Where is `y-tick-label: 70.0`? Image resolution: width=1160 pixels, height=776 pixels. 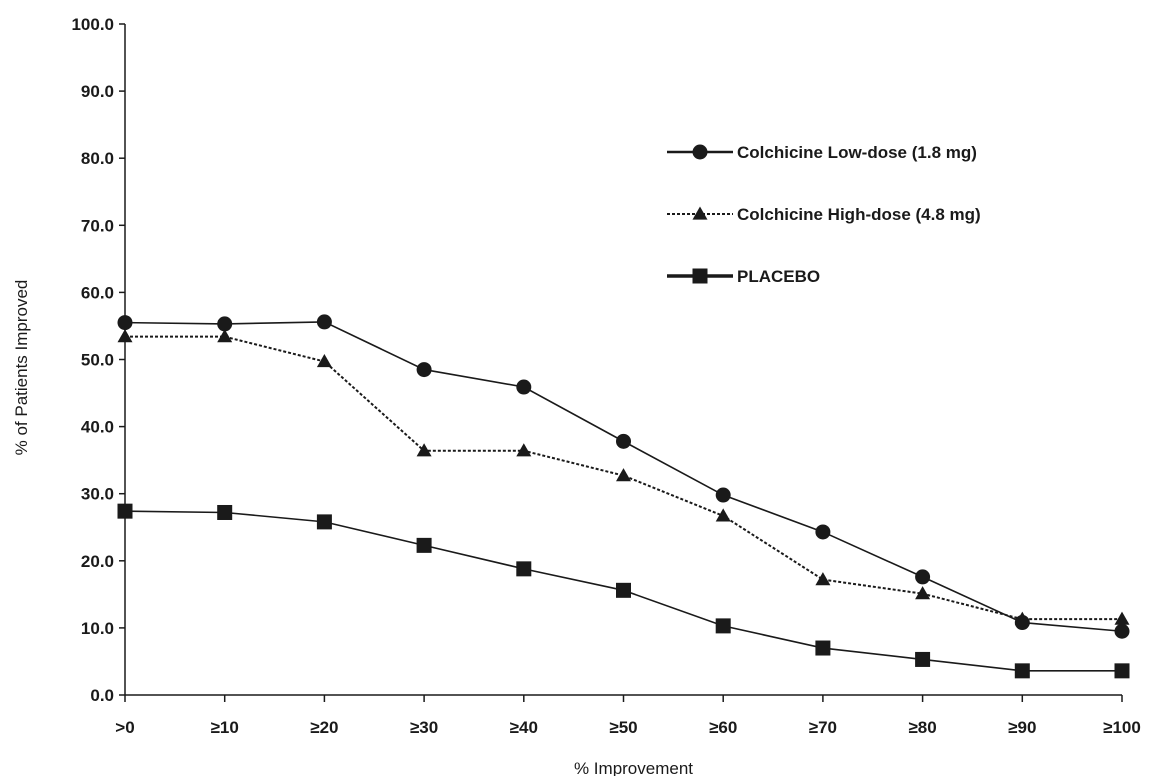 y-tick-label: 70.0 is located at coordinates (97, 225).